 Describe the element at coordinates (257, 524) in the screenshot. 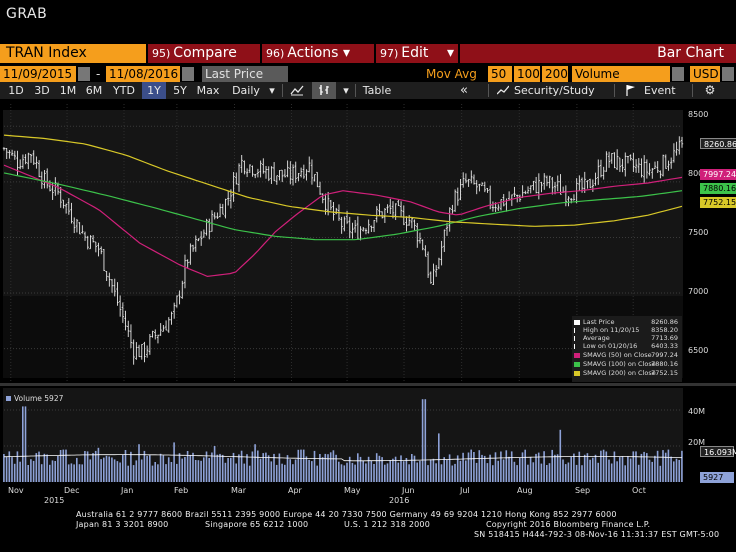

I see `footer-contacts-singapore: Singapore 65 6212 1000` at that location.